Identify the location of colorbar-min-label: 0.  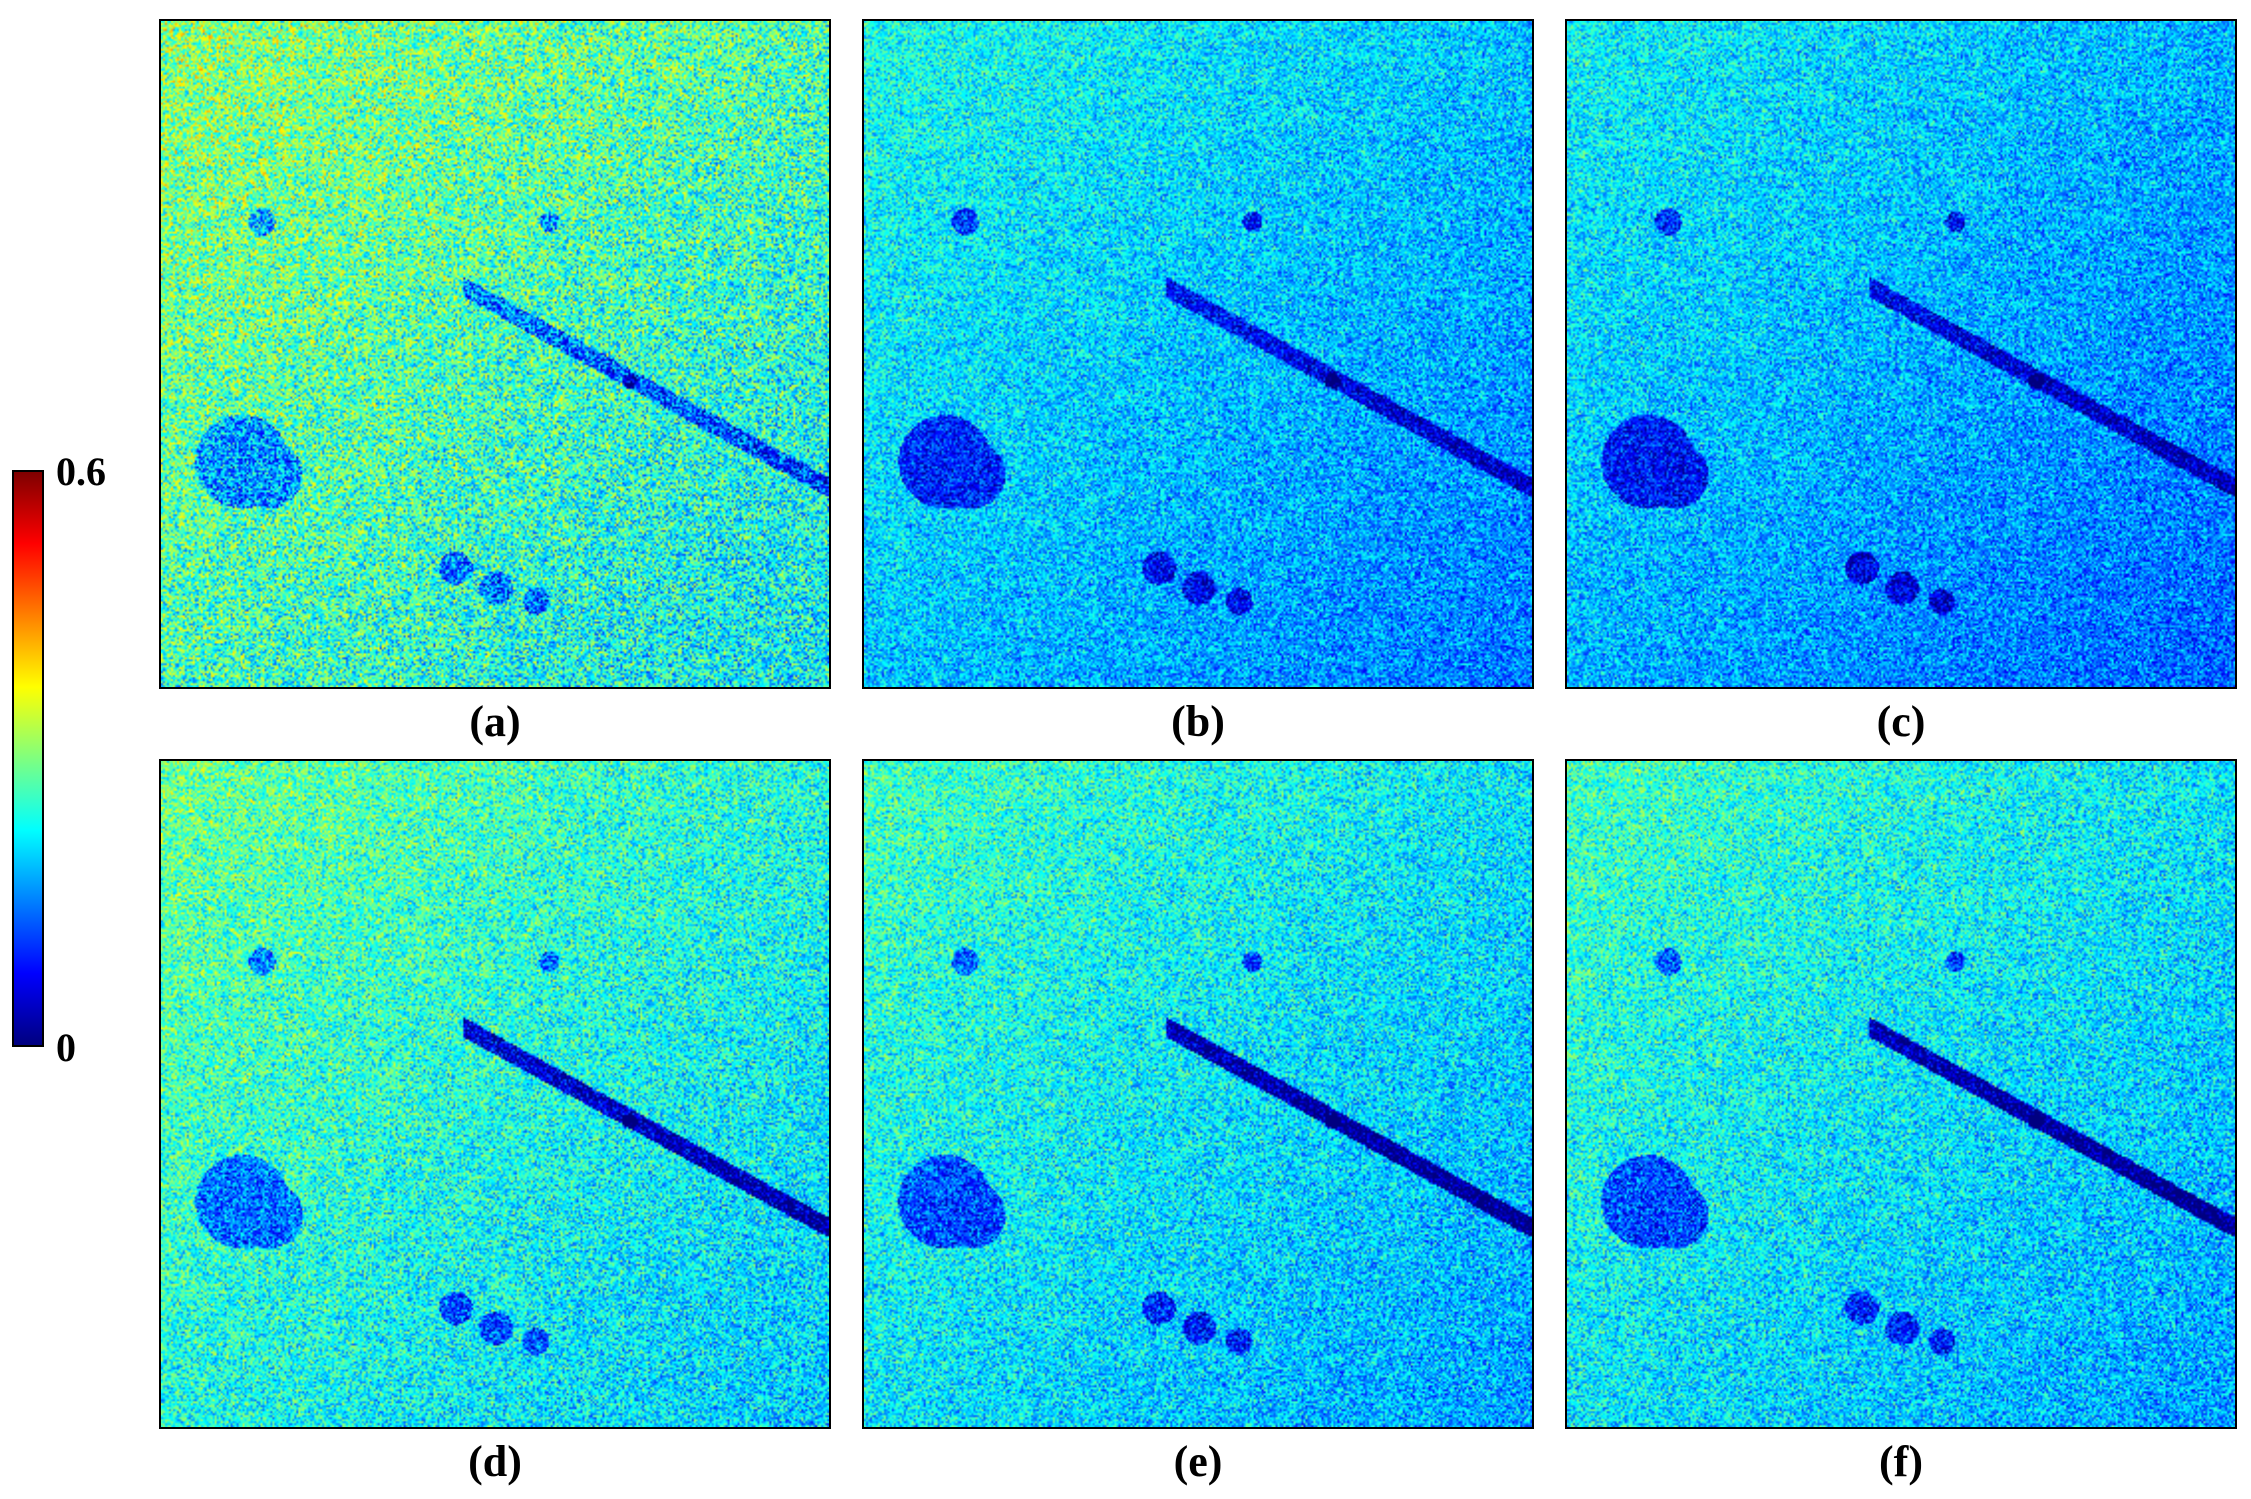
(66, 1047).